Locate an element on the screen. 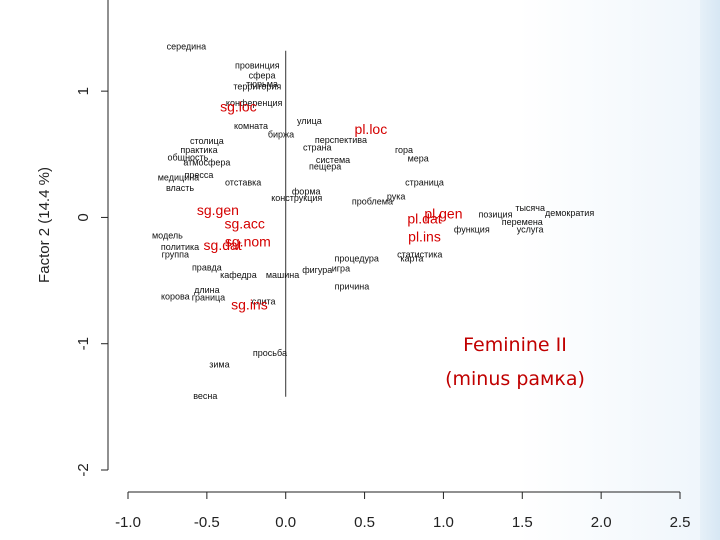 The height and width of the screenshot is (540, 720). case-label: pl.loc is located at coordinates (371, 129).